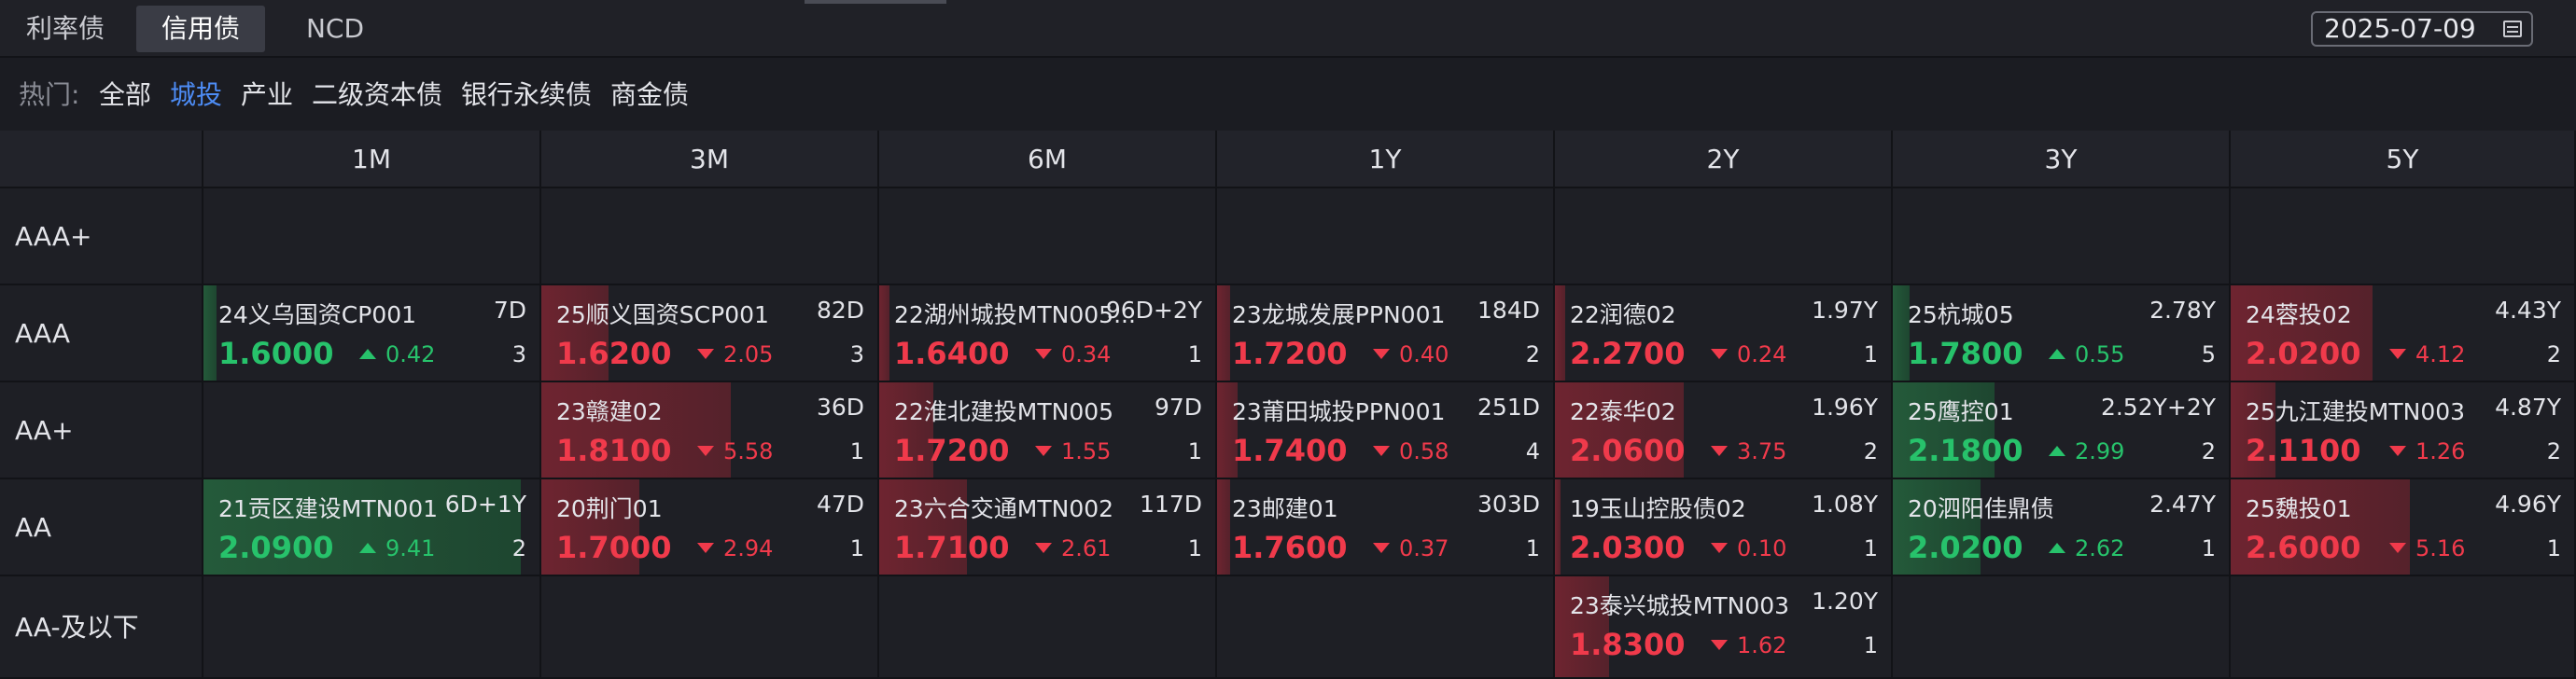  Describe the element at coordinates (1153, 310) in the screenshot. I see `bond-remaining-term: 96D+2Y` at that location.